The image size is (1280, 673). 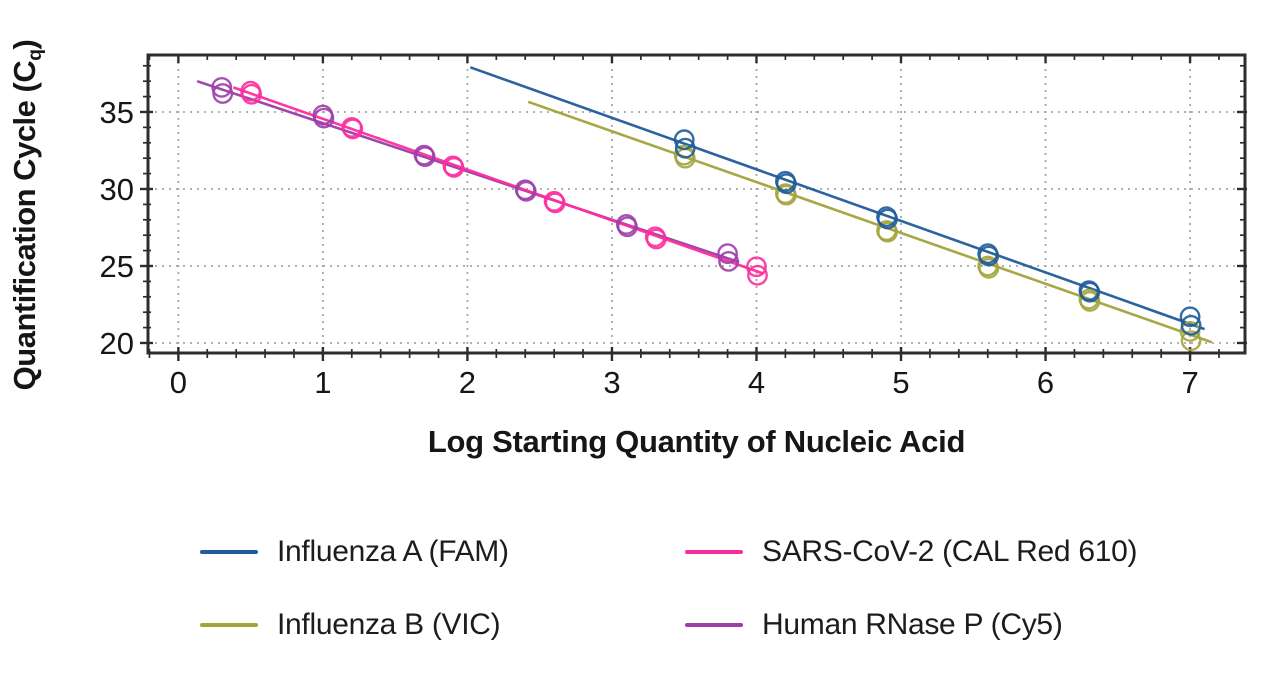 I want to click on x-tick-label: 0, so click(x=178, y=382).